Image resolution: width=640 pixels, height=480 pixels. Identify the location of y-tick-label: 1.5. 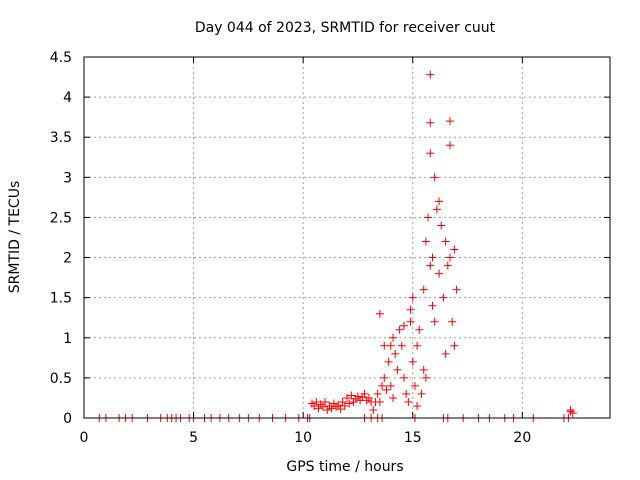
(61, 299).